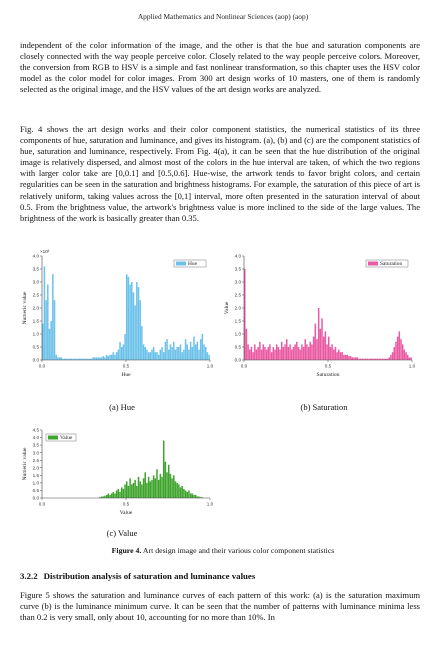  What do you see at coordinates (36, 360) in the screenshot?
I see `a-y-tick-label-0: 0.0` at bounding box center [36, 360].